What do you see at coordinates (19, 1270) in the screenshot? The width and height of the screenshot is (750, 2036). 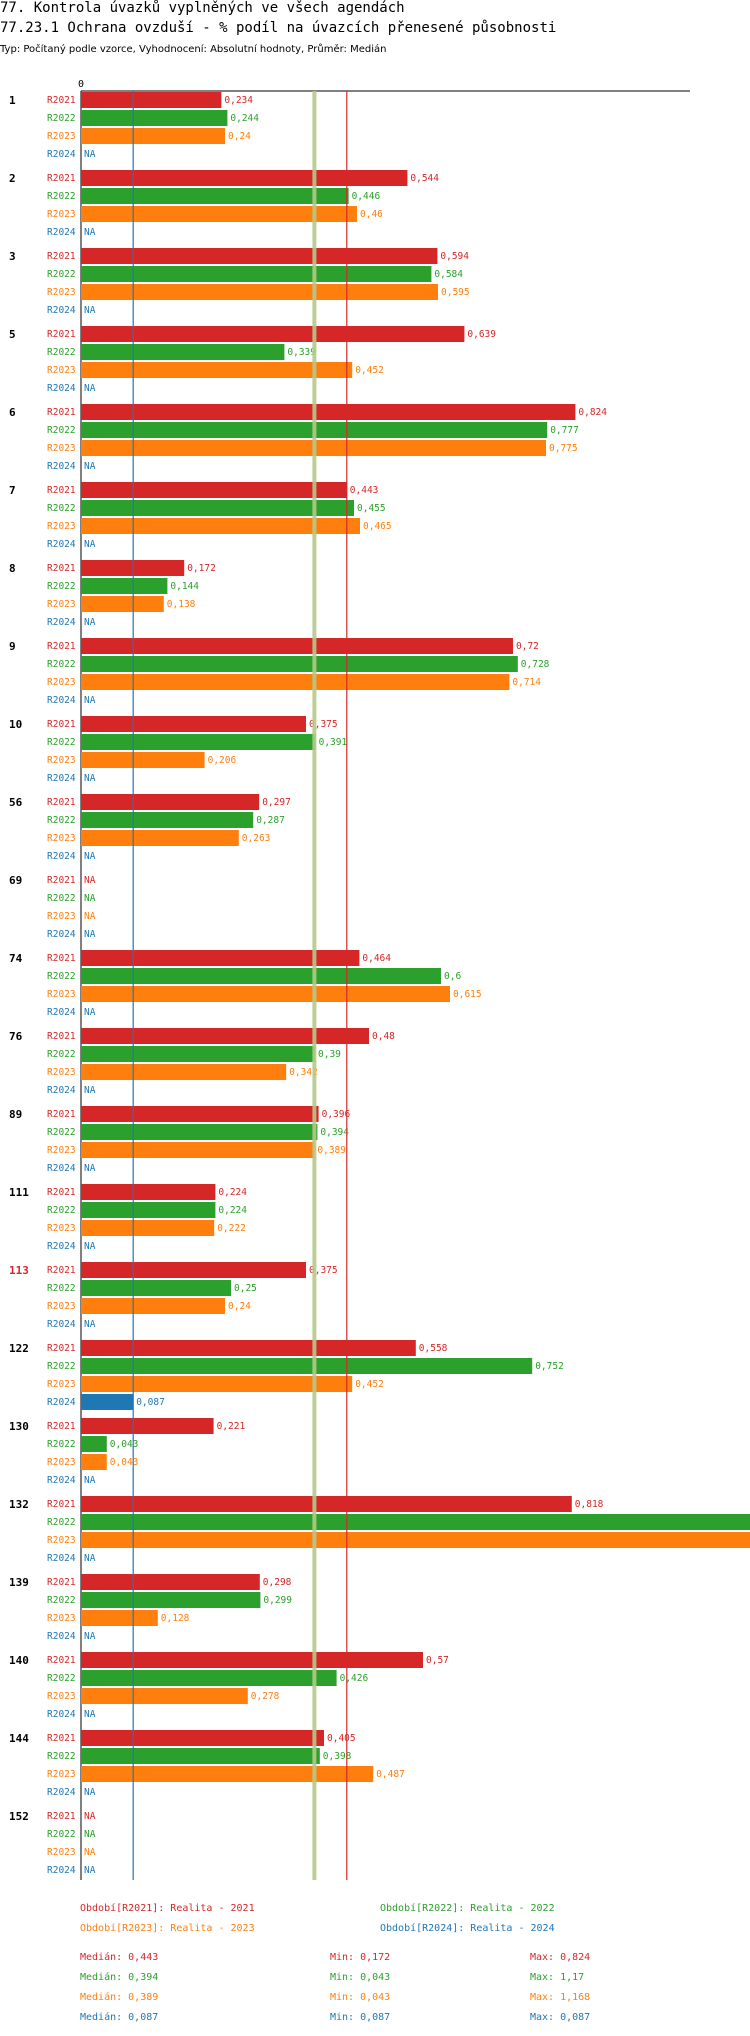 I see `group-label: 113` at bounding box center [19, 1270].